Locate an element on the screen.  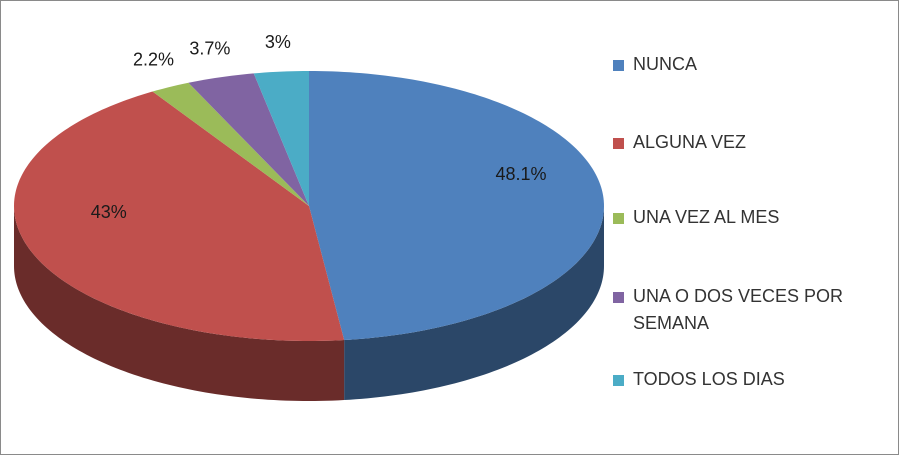
legend-label: UNA O DOS VECES POR SEMANA is located at coordinates (738, 309).